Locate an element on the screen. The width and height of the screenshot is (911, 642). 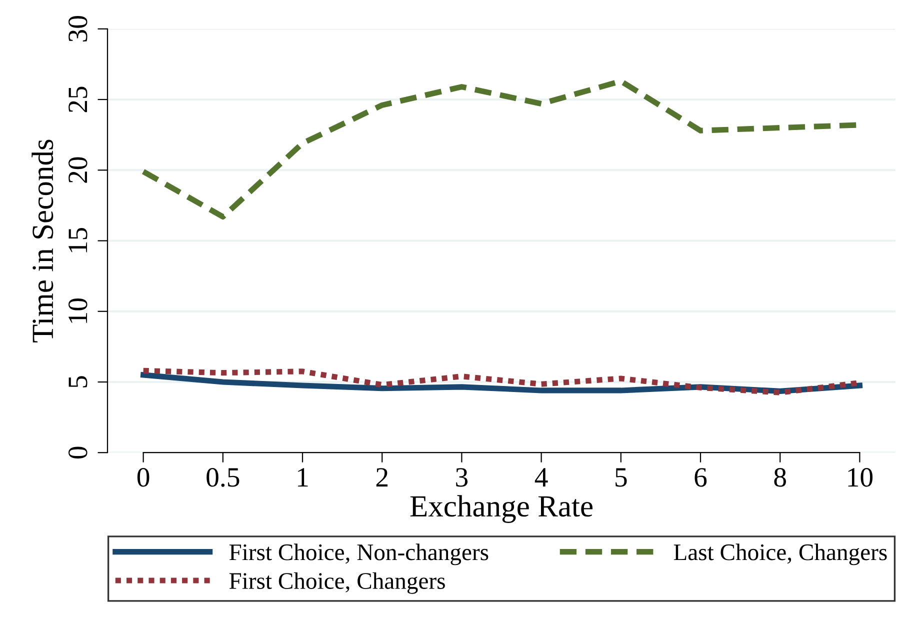
x-tick-label: 0 is located at coordinates (143, 477).